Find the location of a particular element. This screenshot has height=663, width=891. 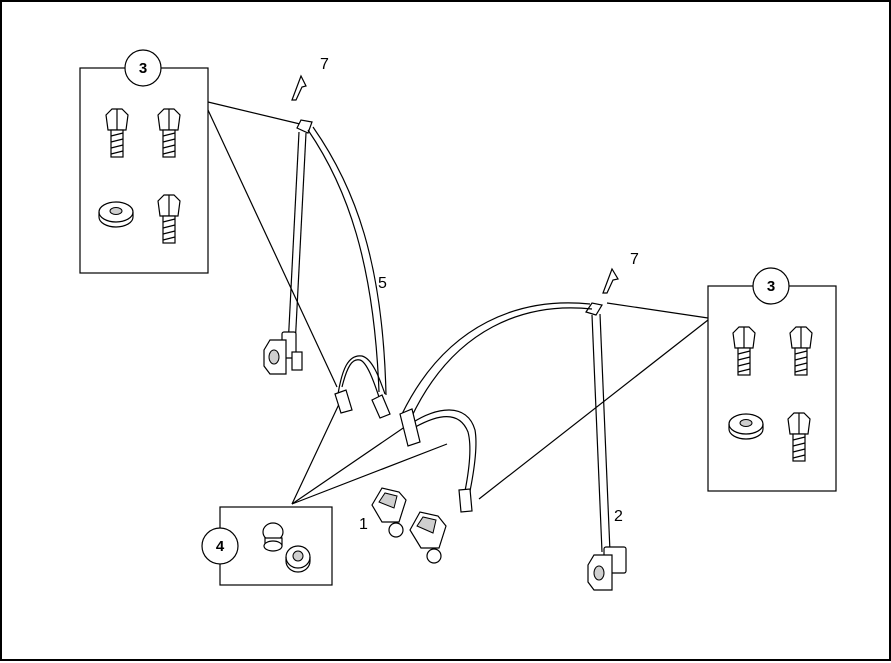

label-buckles: 1 is located at coordinates (363, 524).